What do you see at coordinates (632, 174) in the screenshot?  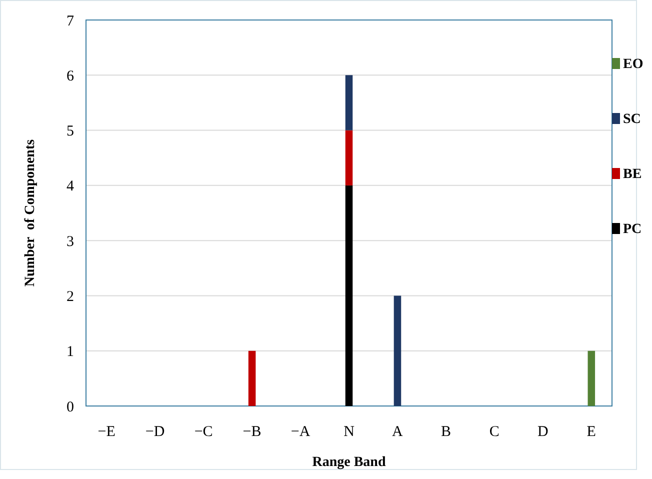 I see `legend-label: BE` at bounding box center [632, 174].